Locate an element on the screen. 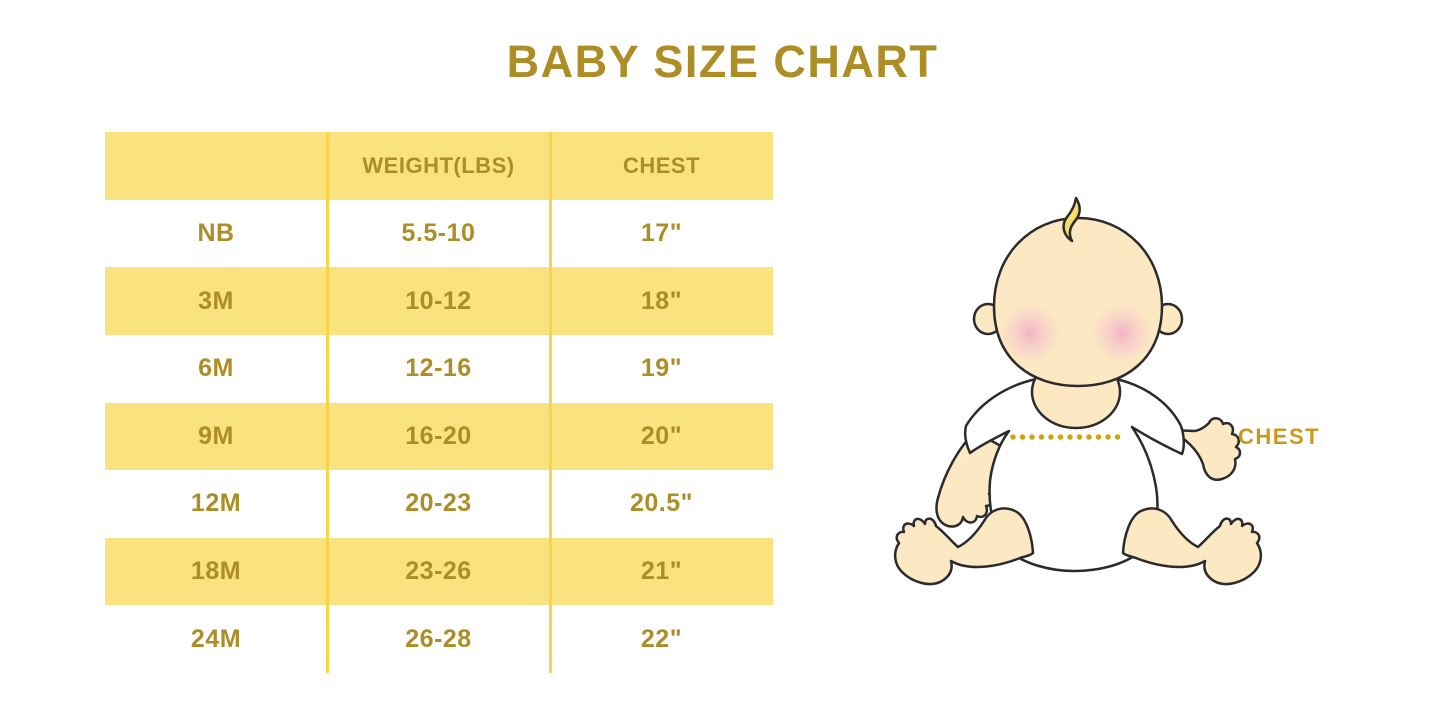  weight-cell: 26-28 is located at coordinates (438, 638).